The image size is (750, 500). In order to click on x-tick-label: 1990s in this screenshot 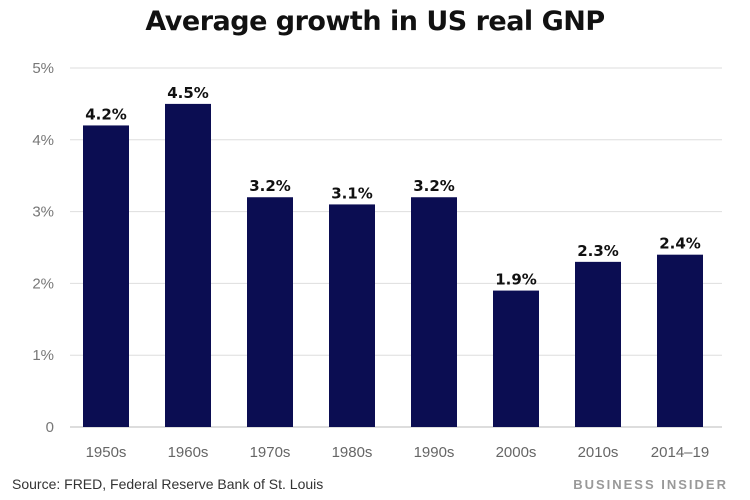, I will do `click(434, 452)`.